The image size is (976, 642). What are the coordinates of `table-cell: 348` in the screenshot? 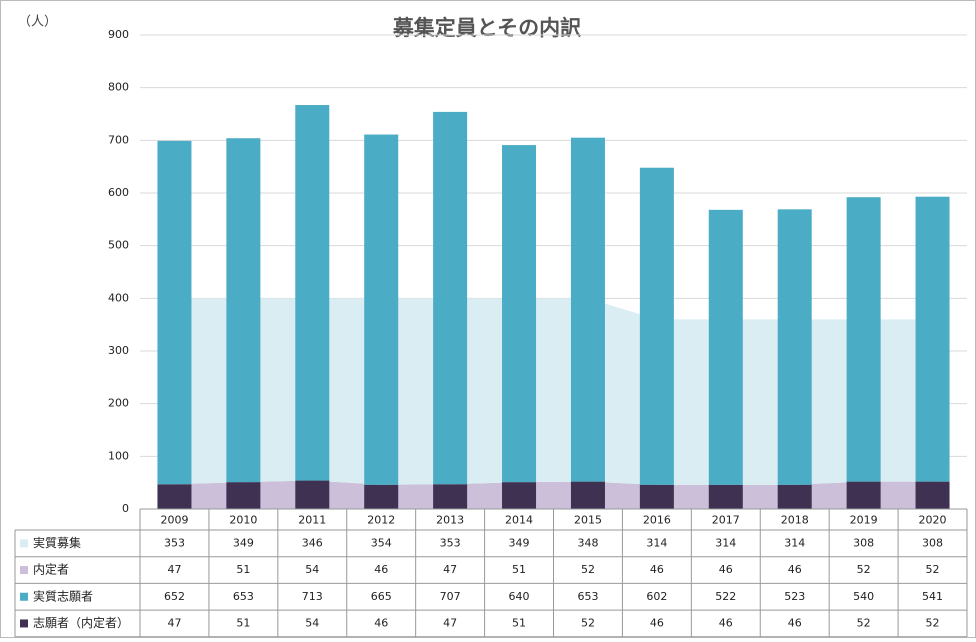 It's located at (587, 542).